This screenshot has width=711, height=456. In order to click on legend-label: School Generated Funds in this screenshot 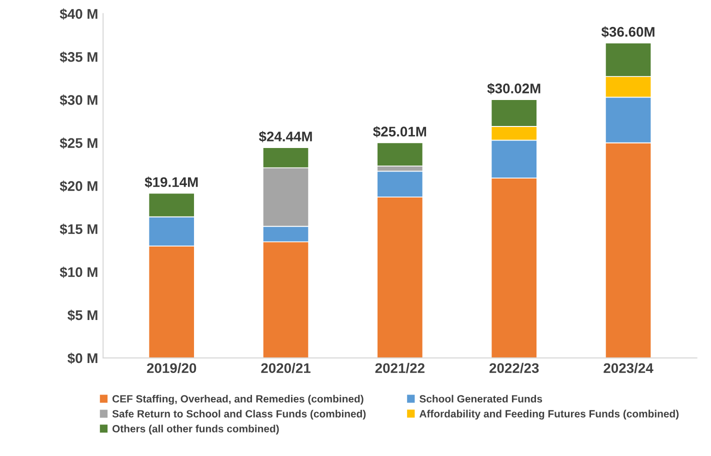, I will do `click(481, 398)`.